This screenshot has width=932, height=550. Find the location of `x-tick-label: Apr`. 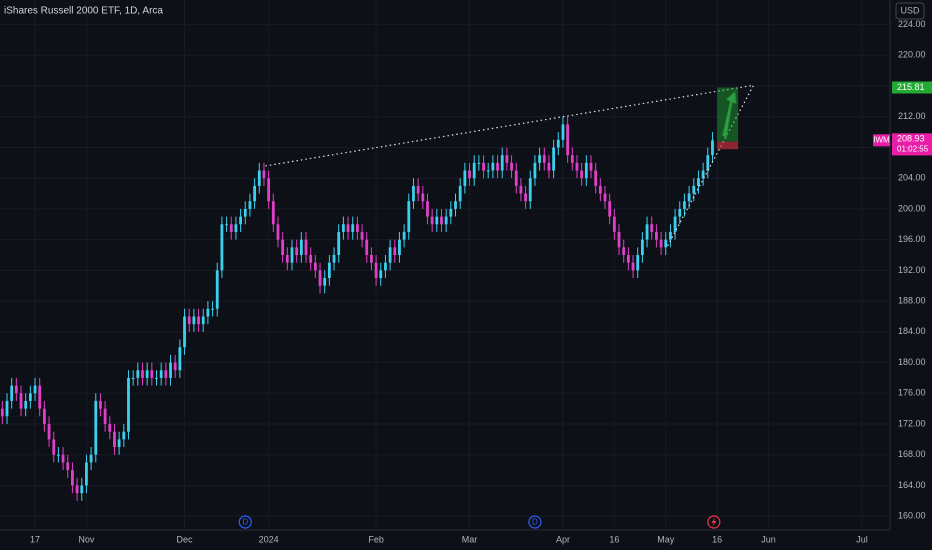

x-tick-label: Apr is located at coordinates (563, 539).